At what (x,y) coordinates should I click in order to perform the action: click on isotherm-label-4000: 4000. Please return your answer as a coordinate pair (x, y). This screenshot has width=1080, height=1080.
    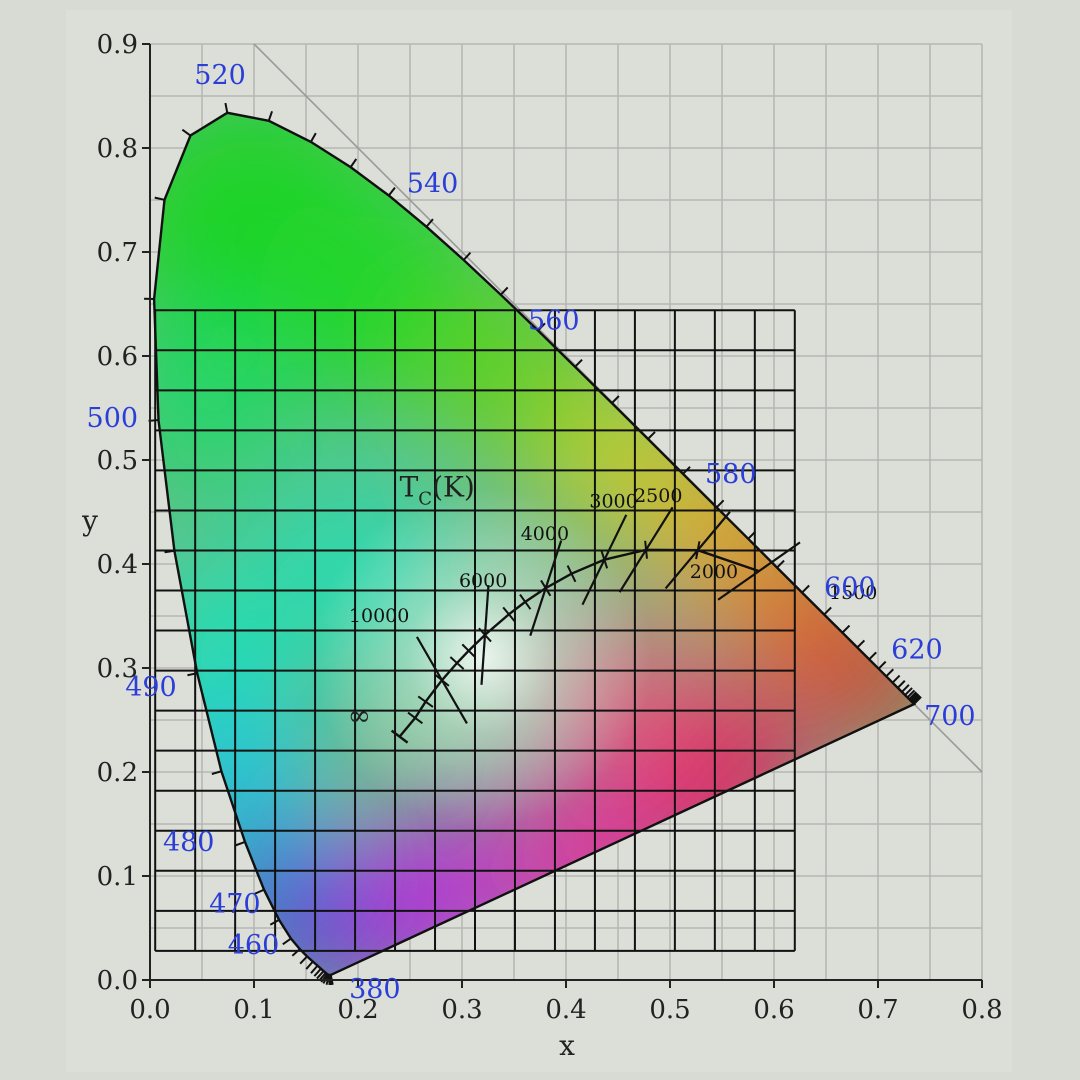
    Looking at the image, I should click on (545, 534).